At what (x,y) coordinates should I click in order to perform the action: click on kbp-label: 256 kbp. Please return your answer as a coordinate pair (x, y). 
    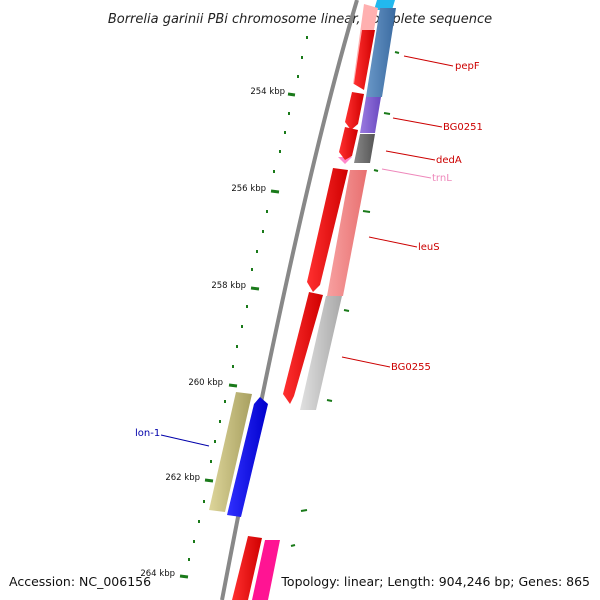
    Looking at the image, I should click on (248, 189).